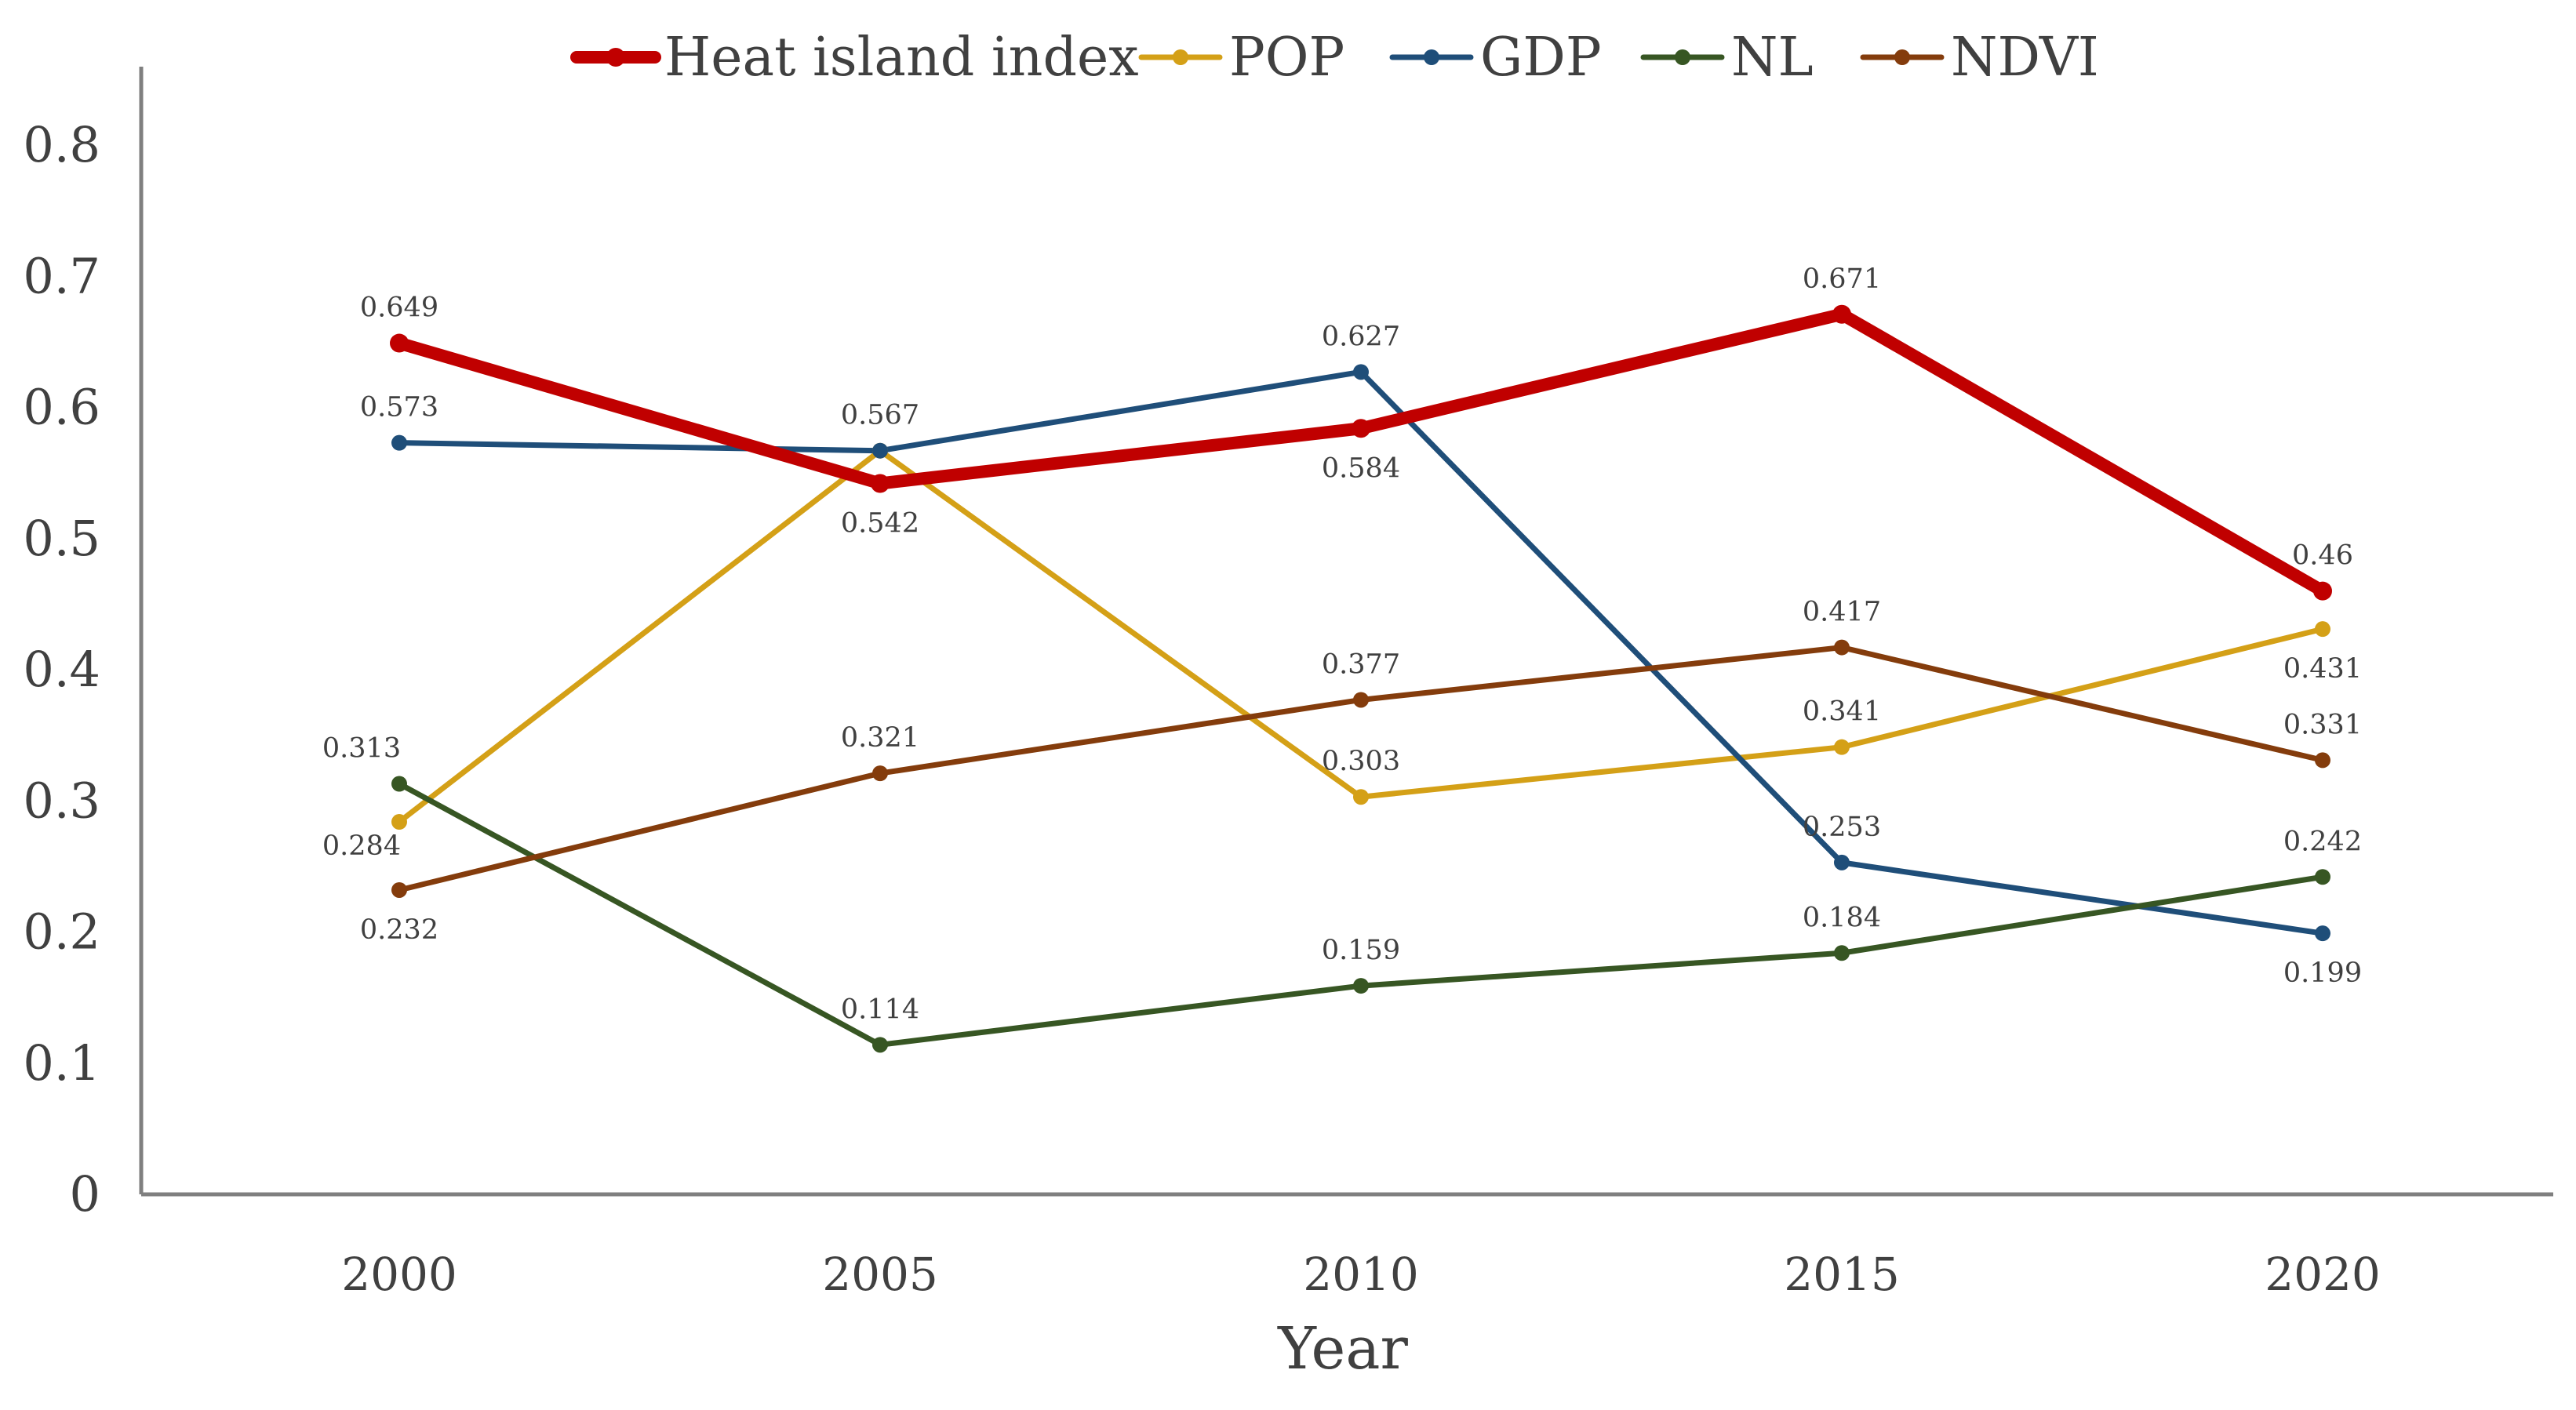 Image resolution: width=2576 pixels, height=1410 pixels. I want to click on data-label-pop: 0.341, so click(1842, 712).